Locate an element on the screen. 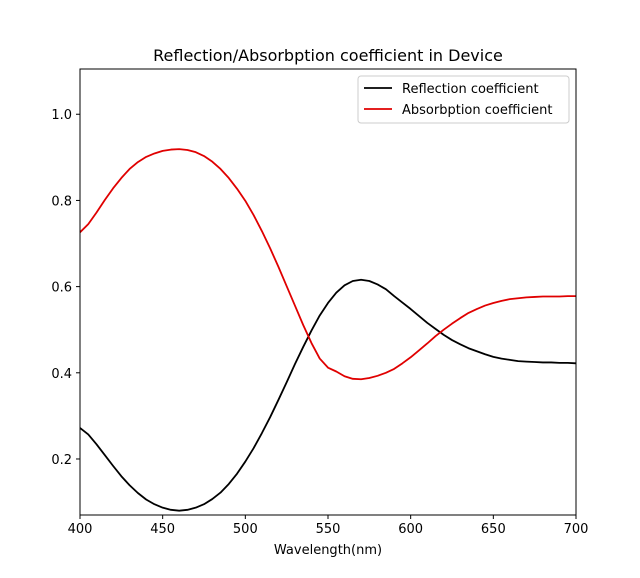 The height and width of the screenshot is (578, 640). legend-label-1: Absorbption coefficient is located at coordinates (477, 110).